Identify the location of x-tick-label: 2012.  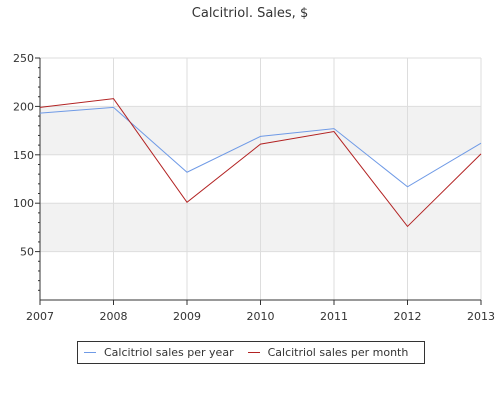
(408, 316).